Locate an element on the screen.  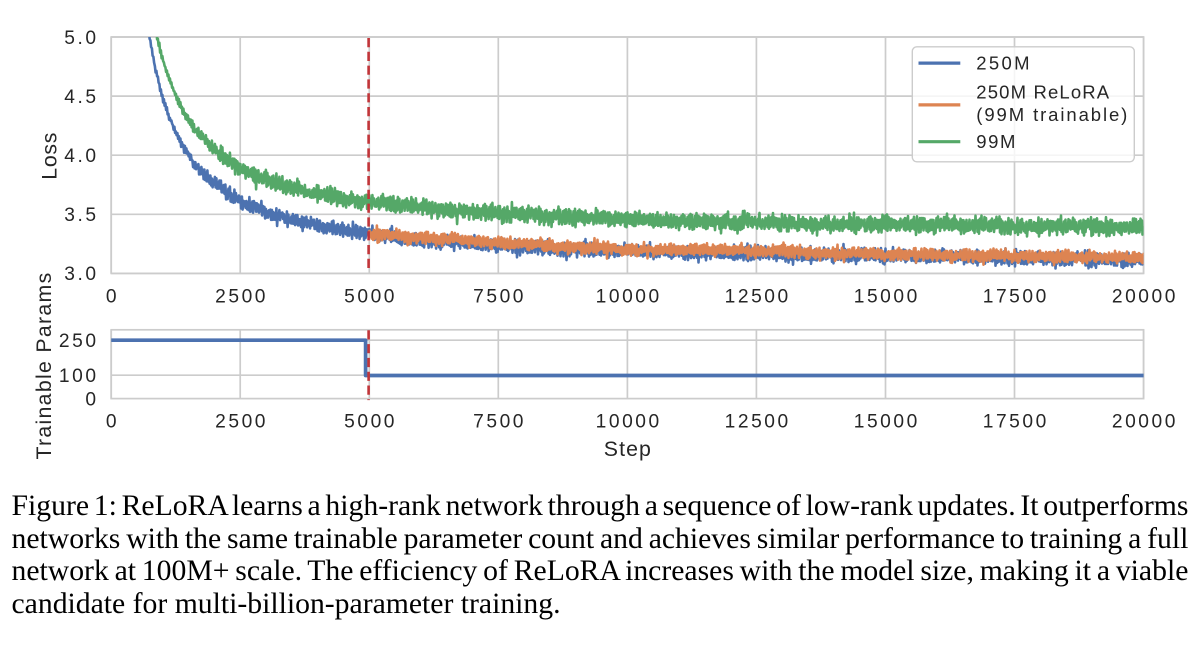
svg-text: Trainable Params is located at coordinates (44, 365).